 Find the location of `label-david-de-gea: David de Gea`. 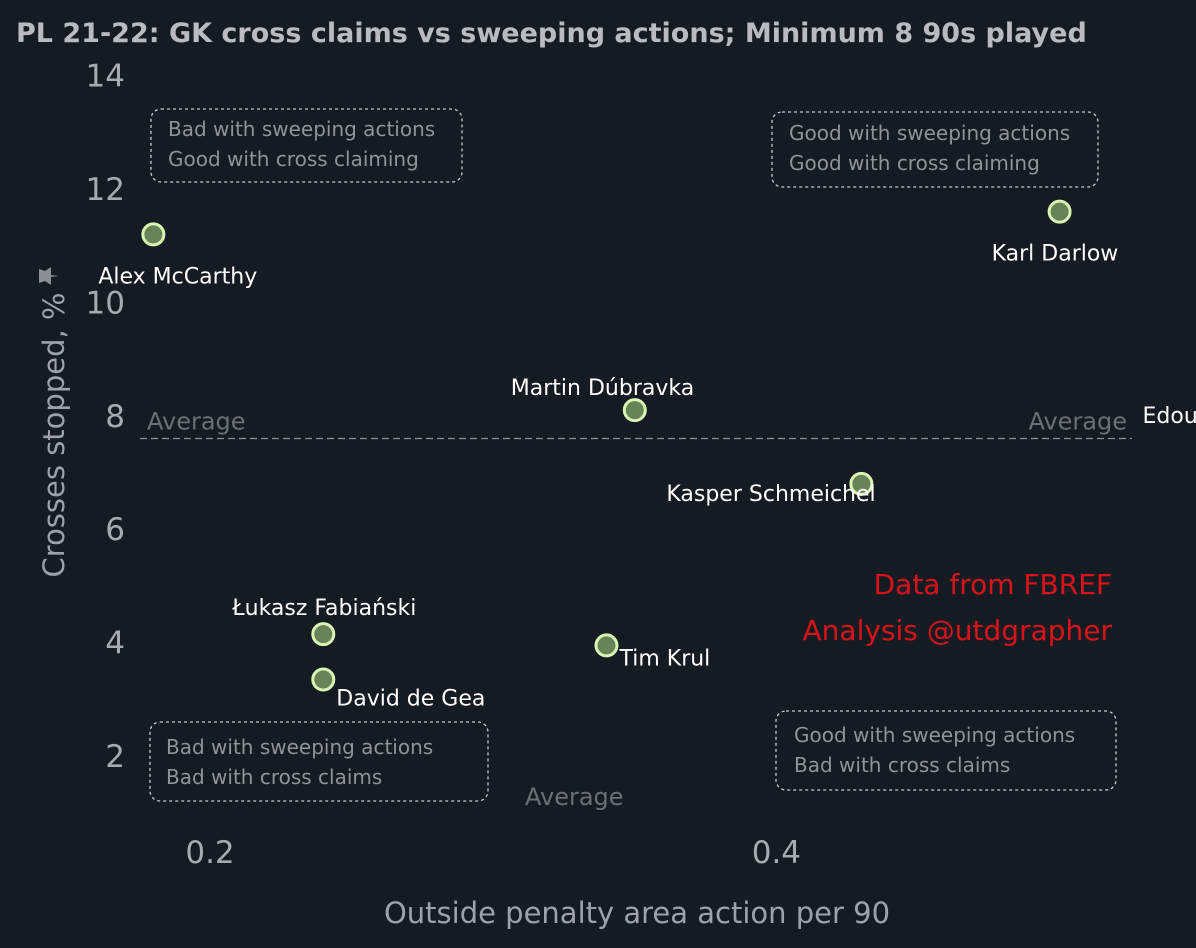

label-david-de-gea: David de Gea is located at coordinates (410, 698).